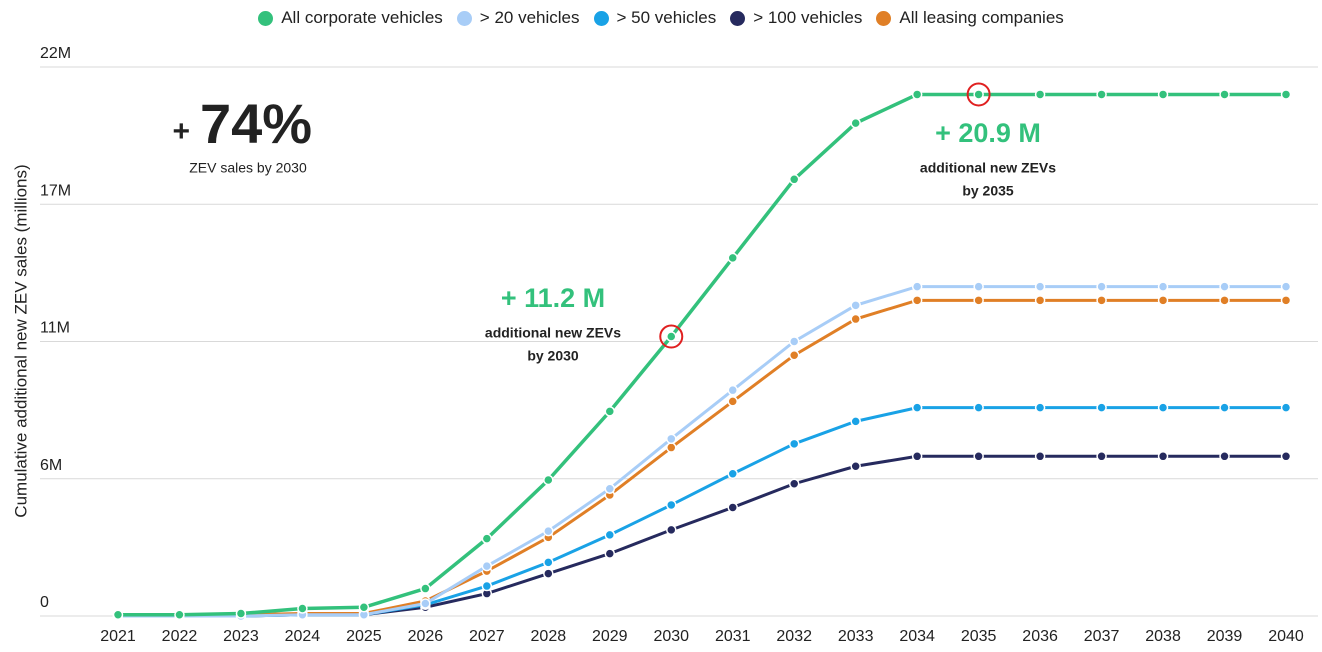 Image resolution: width=1322 pixels, height=652 pixels. What do you see at coordinates (487, 636) in the screenshot?
I see `x-tick-label: 2027` at bounding box center [487, 636].